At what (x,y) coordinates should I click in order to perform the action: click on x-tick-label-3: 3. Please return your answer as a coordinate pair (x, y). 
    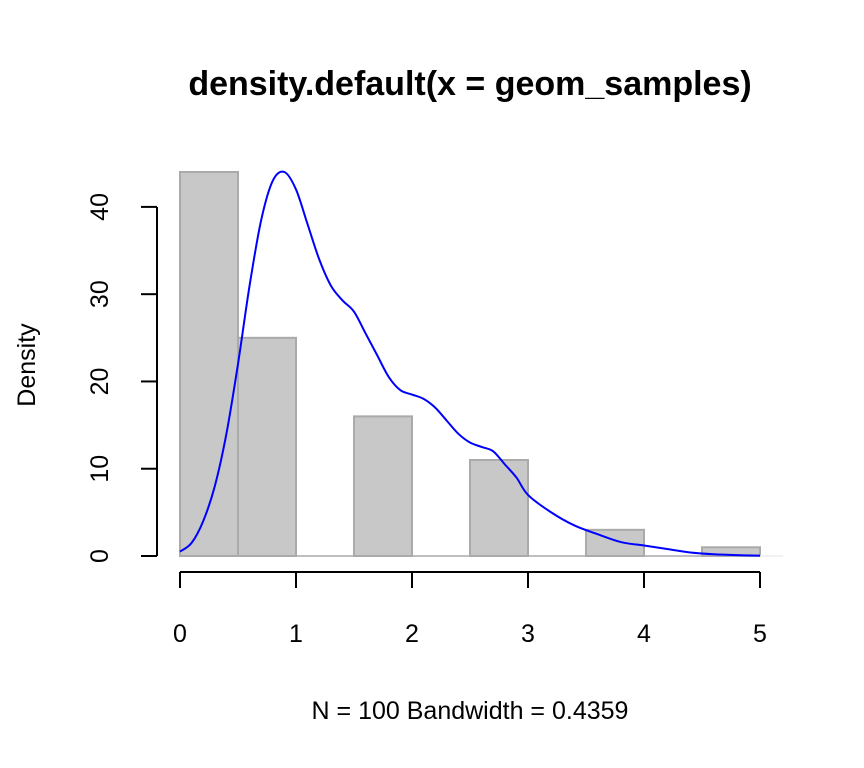
    Looking at the image, I should click on (528, 634).